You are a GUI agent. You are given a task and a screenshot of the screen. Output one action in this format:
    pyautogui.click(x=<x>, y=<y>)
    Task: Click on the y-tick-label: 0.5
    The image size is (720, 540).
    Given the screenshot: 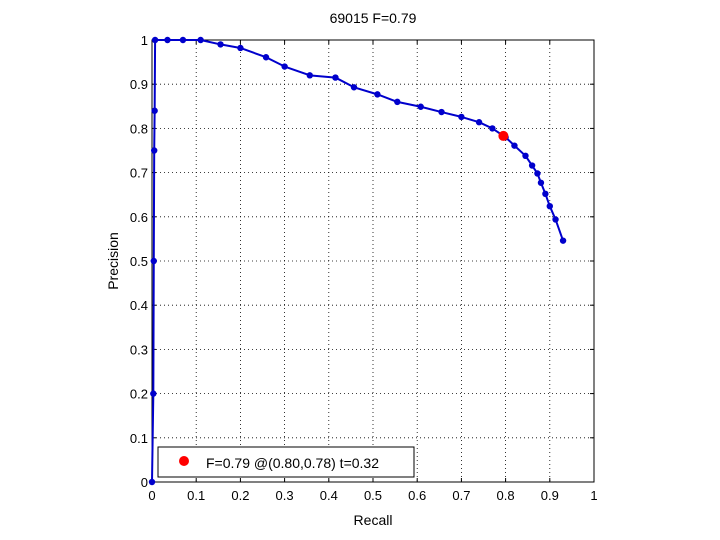 What is the action you would take?
    pyautogui.click(x=139, y=261)
    